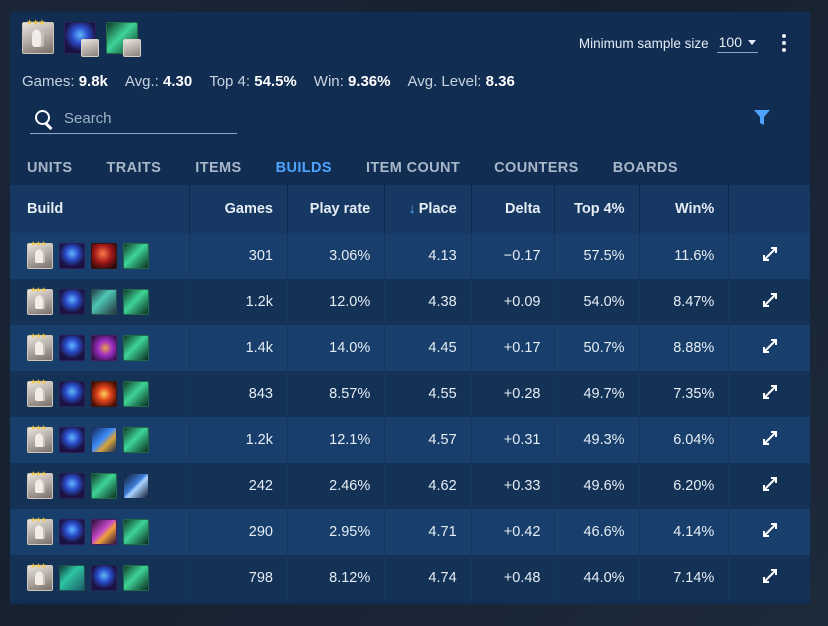  I want to click on col-place-label: Place, so click(437, 209).